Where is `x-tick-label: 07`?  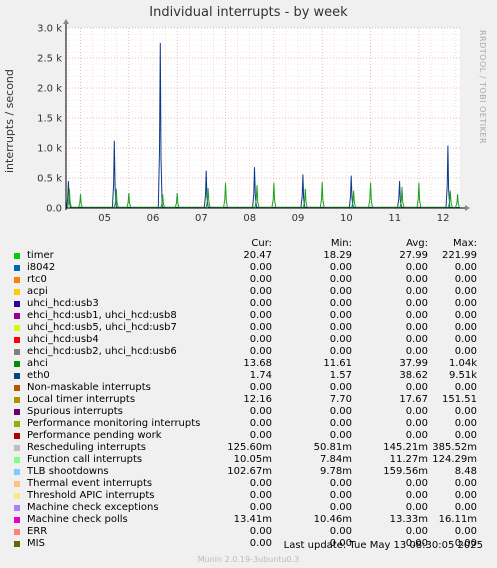 x-tick-label: 07 is located at coordinates (201, 218).